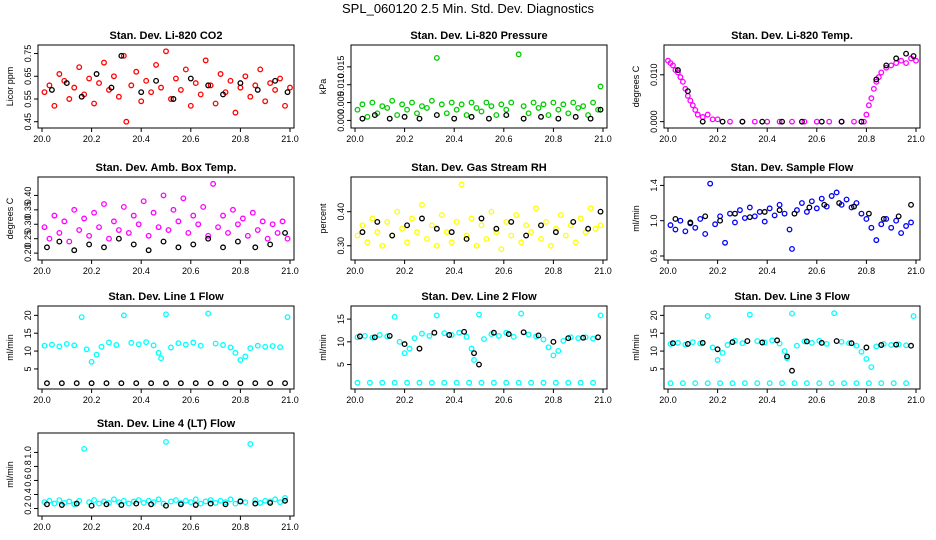 The image size is (936, 540). I want to click on y-tick-label: 0.25, so click(28, 239).